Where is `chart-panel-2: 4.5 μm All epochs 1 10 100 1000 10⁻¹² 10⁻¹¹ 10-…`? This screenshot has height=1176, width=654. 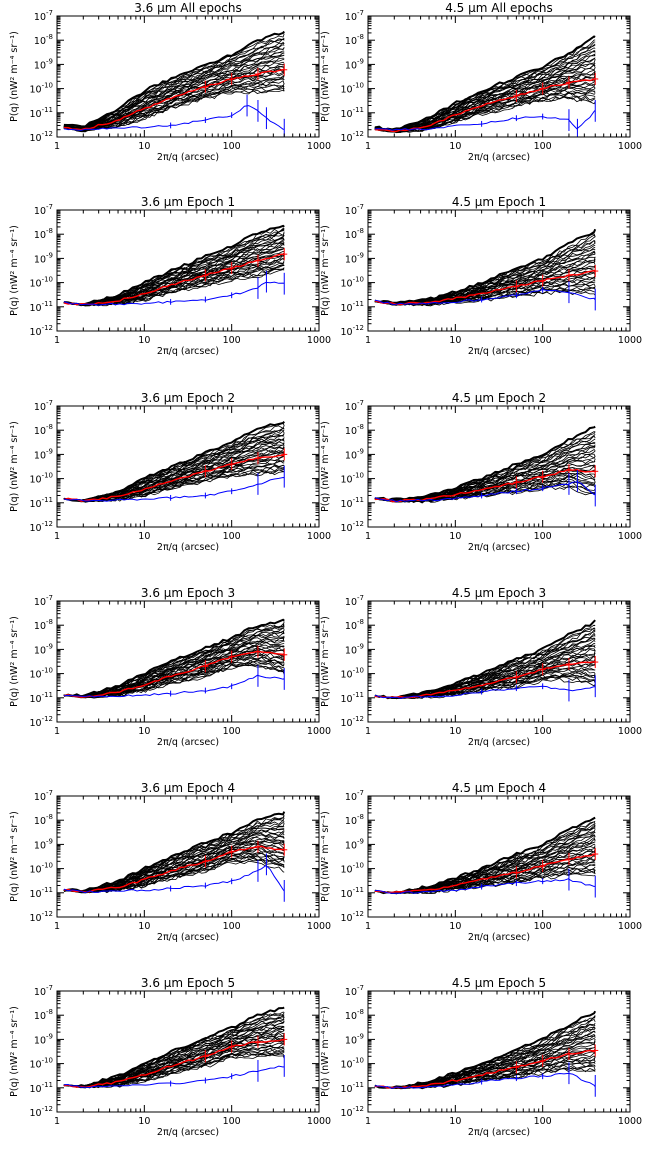 chart-panel-2: 4.5 μm All epochs 1 10 100 1000 10⁻¹² 10⁻¹¹ 10-… is located at coordinates (481, 82).